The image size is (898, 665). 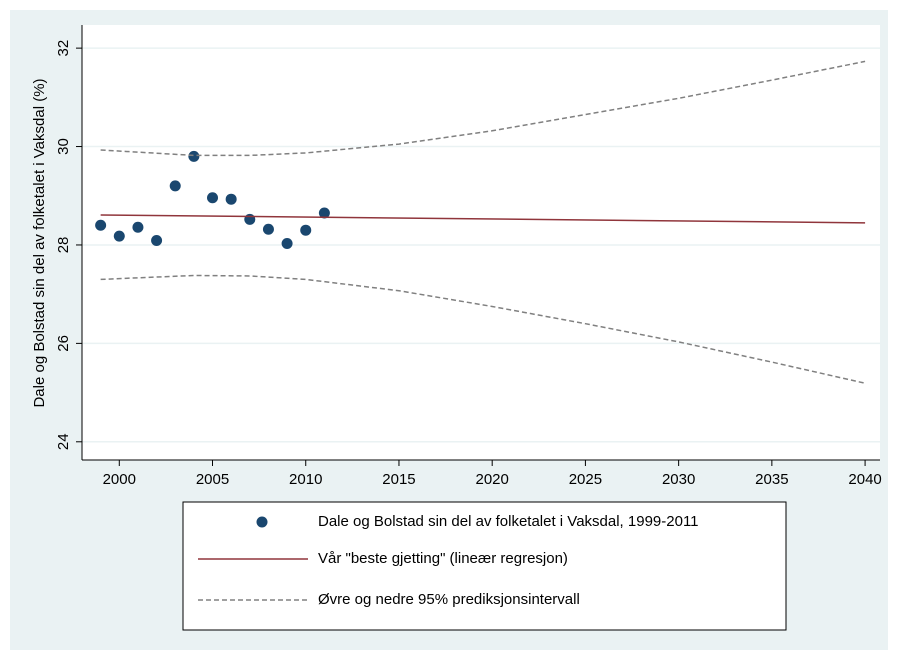 What do you see at coordinates (262, 522) in the screenshot?
I see `legend-marker` at bounding box center [262, 522].